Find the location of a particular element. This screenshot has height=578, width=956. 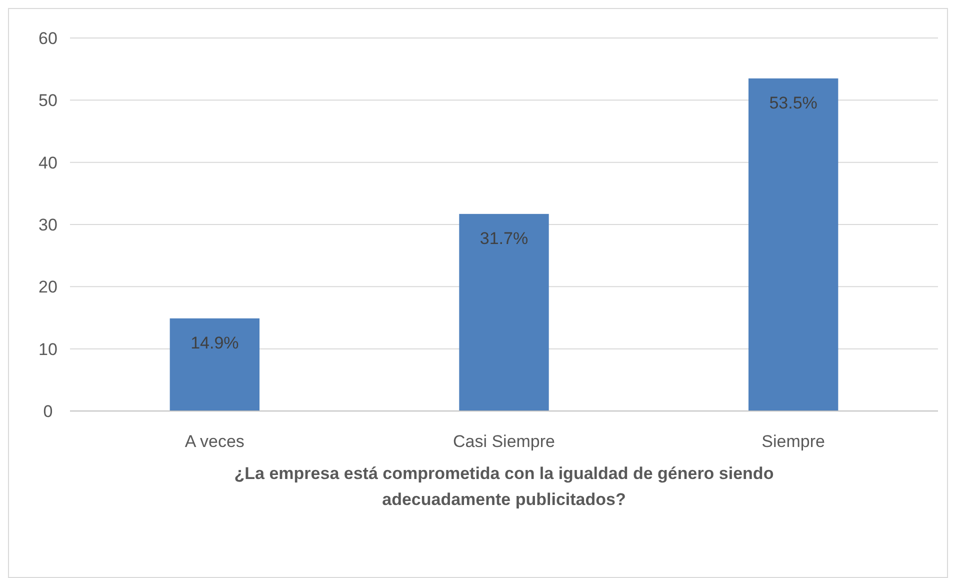

y-tick-label: 20 is located at coordinates (48, 287).